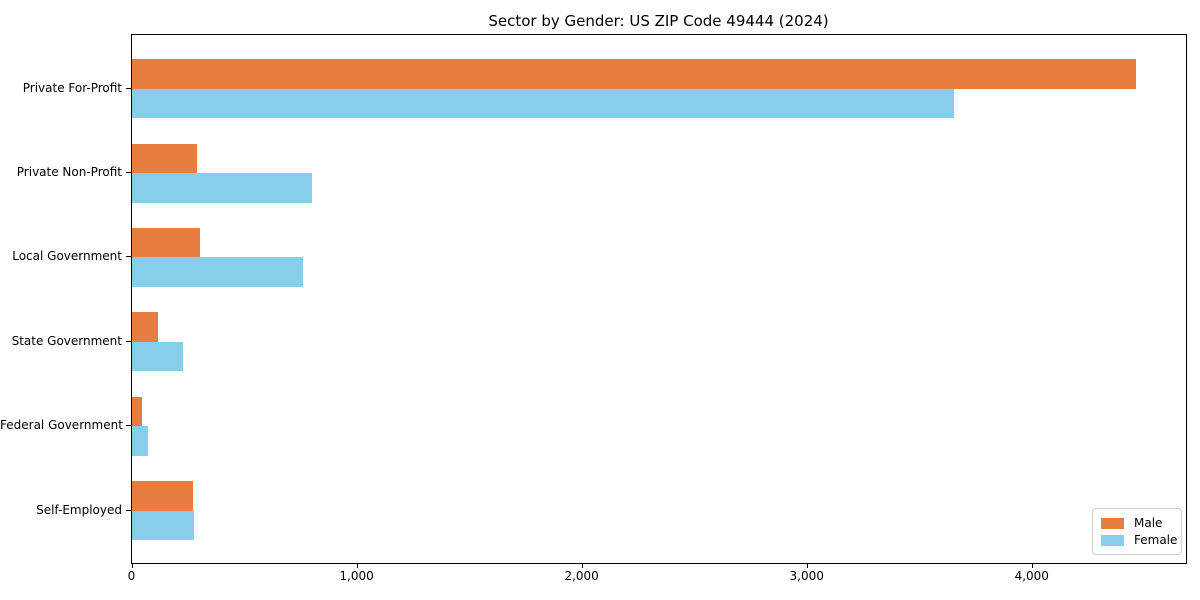 The height and width of the screenshot is (600, 1200). I want to click on bar-male-self-employed, so click(162, 496).